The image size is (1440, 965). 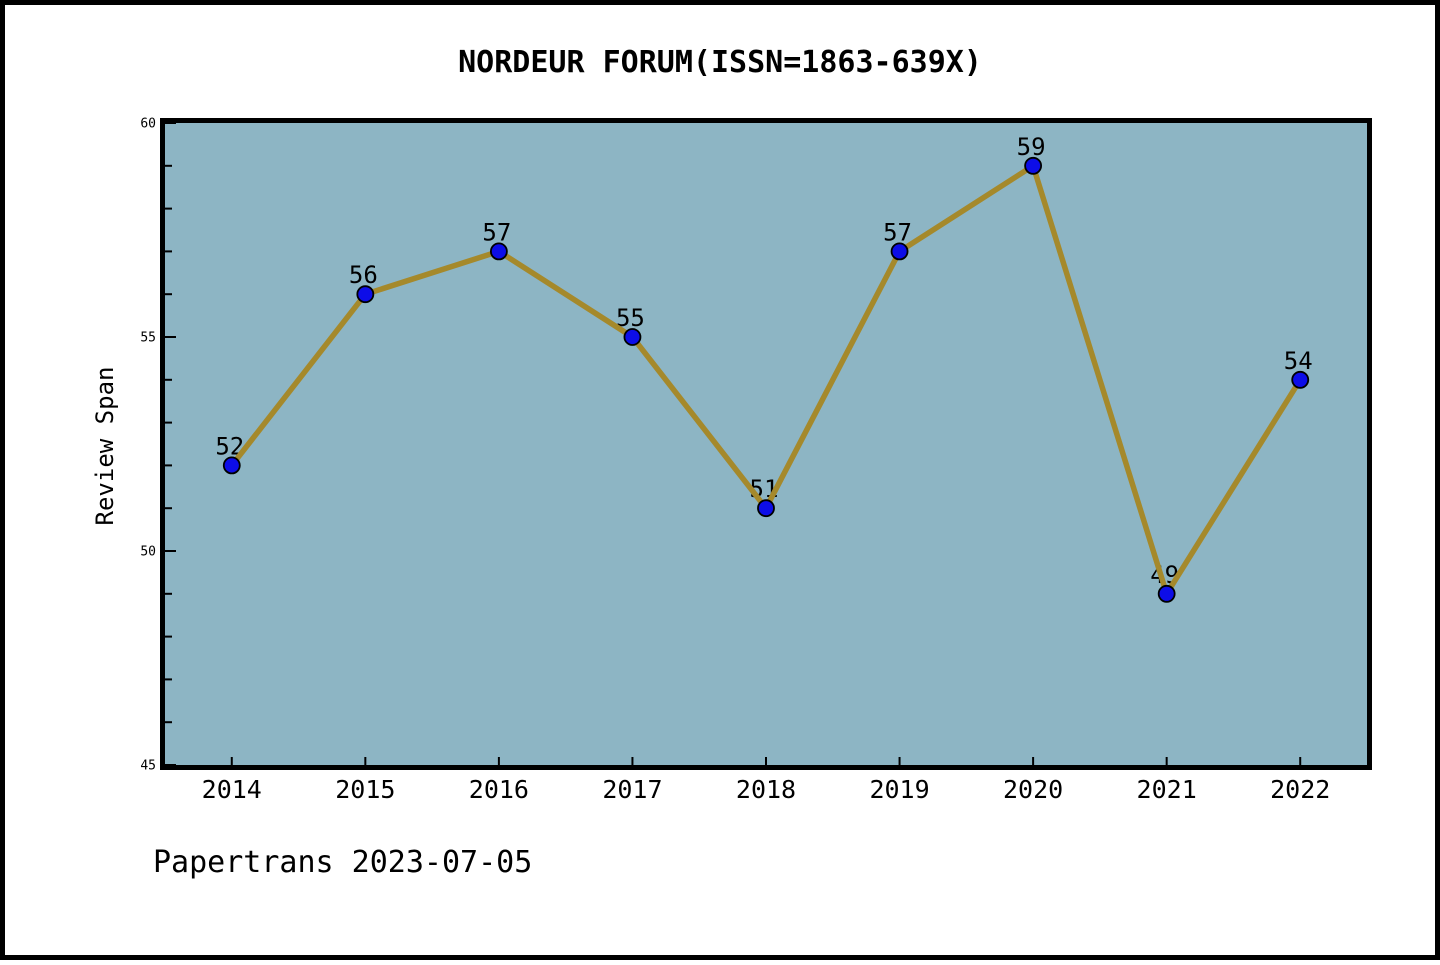 I want to click on x-tick-label: 2017, so click(x=632, y=789).